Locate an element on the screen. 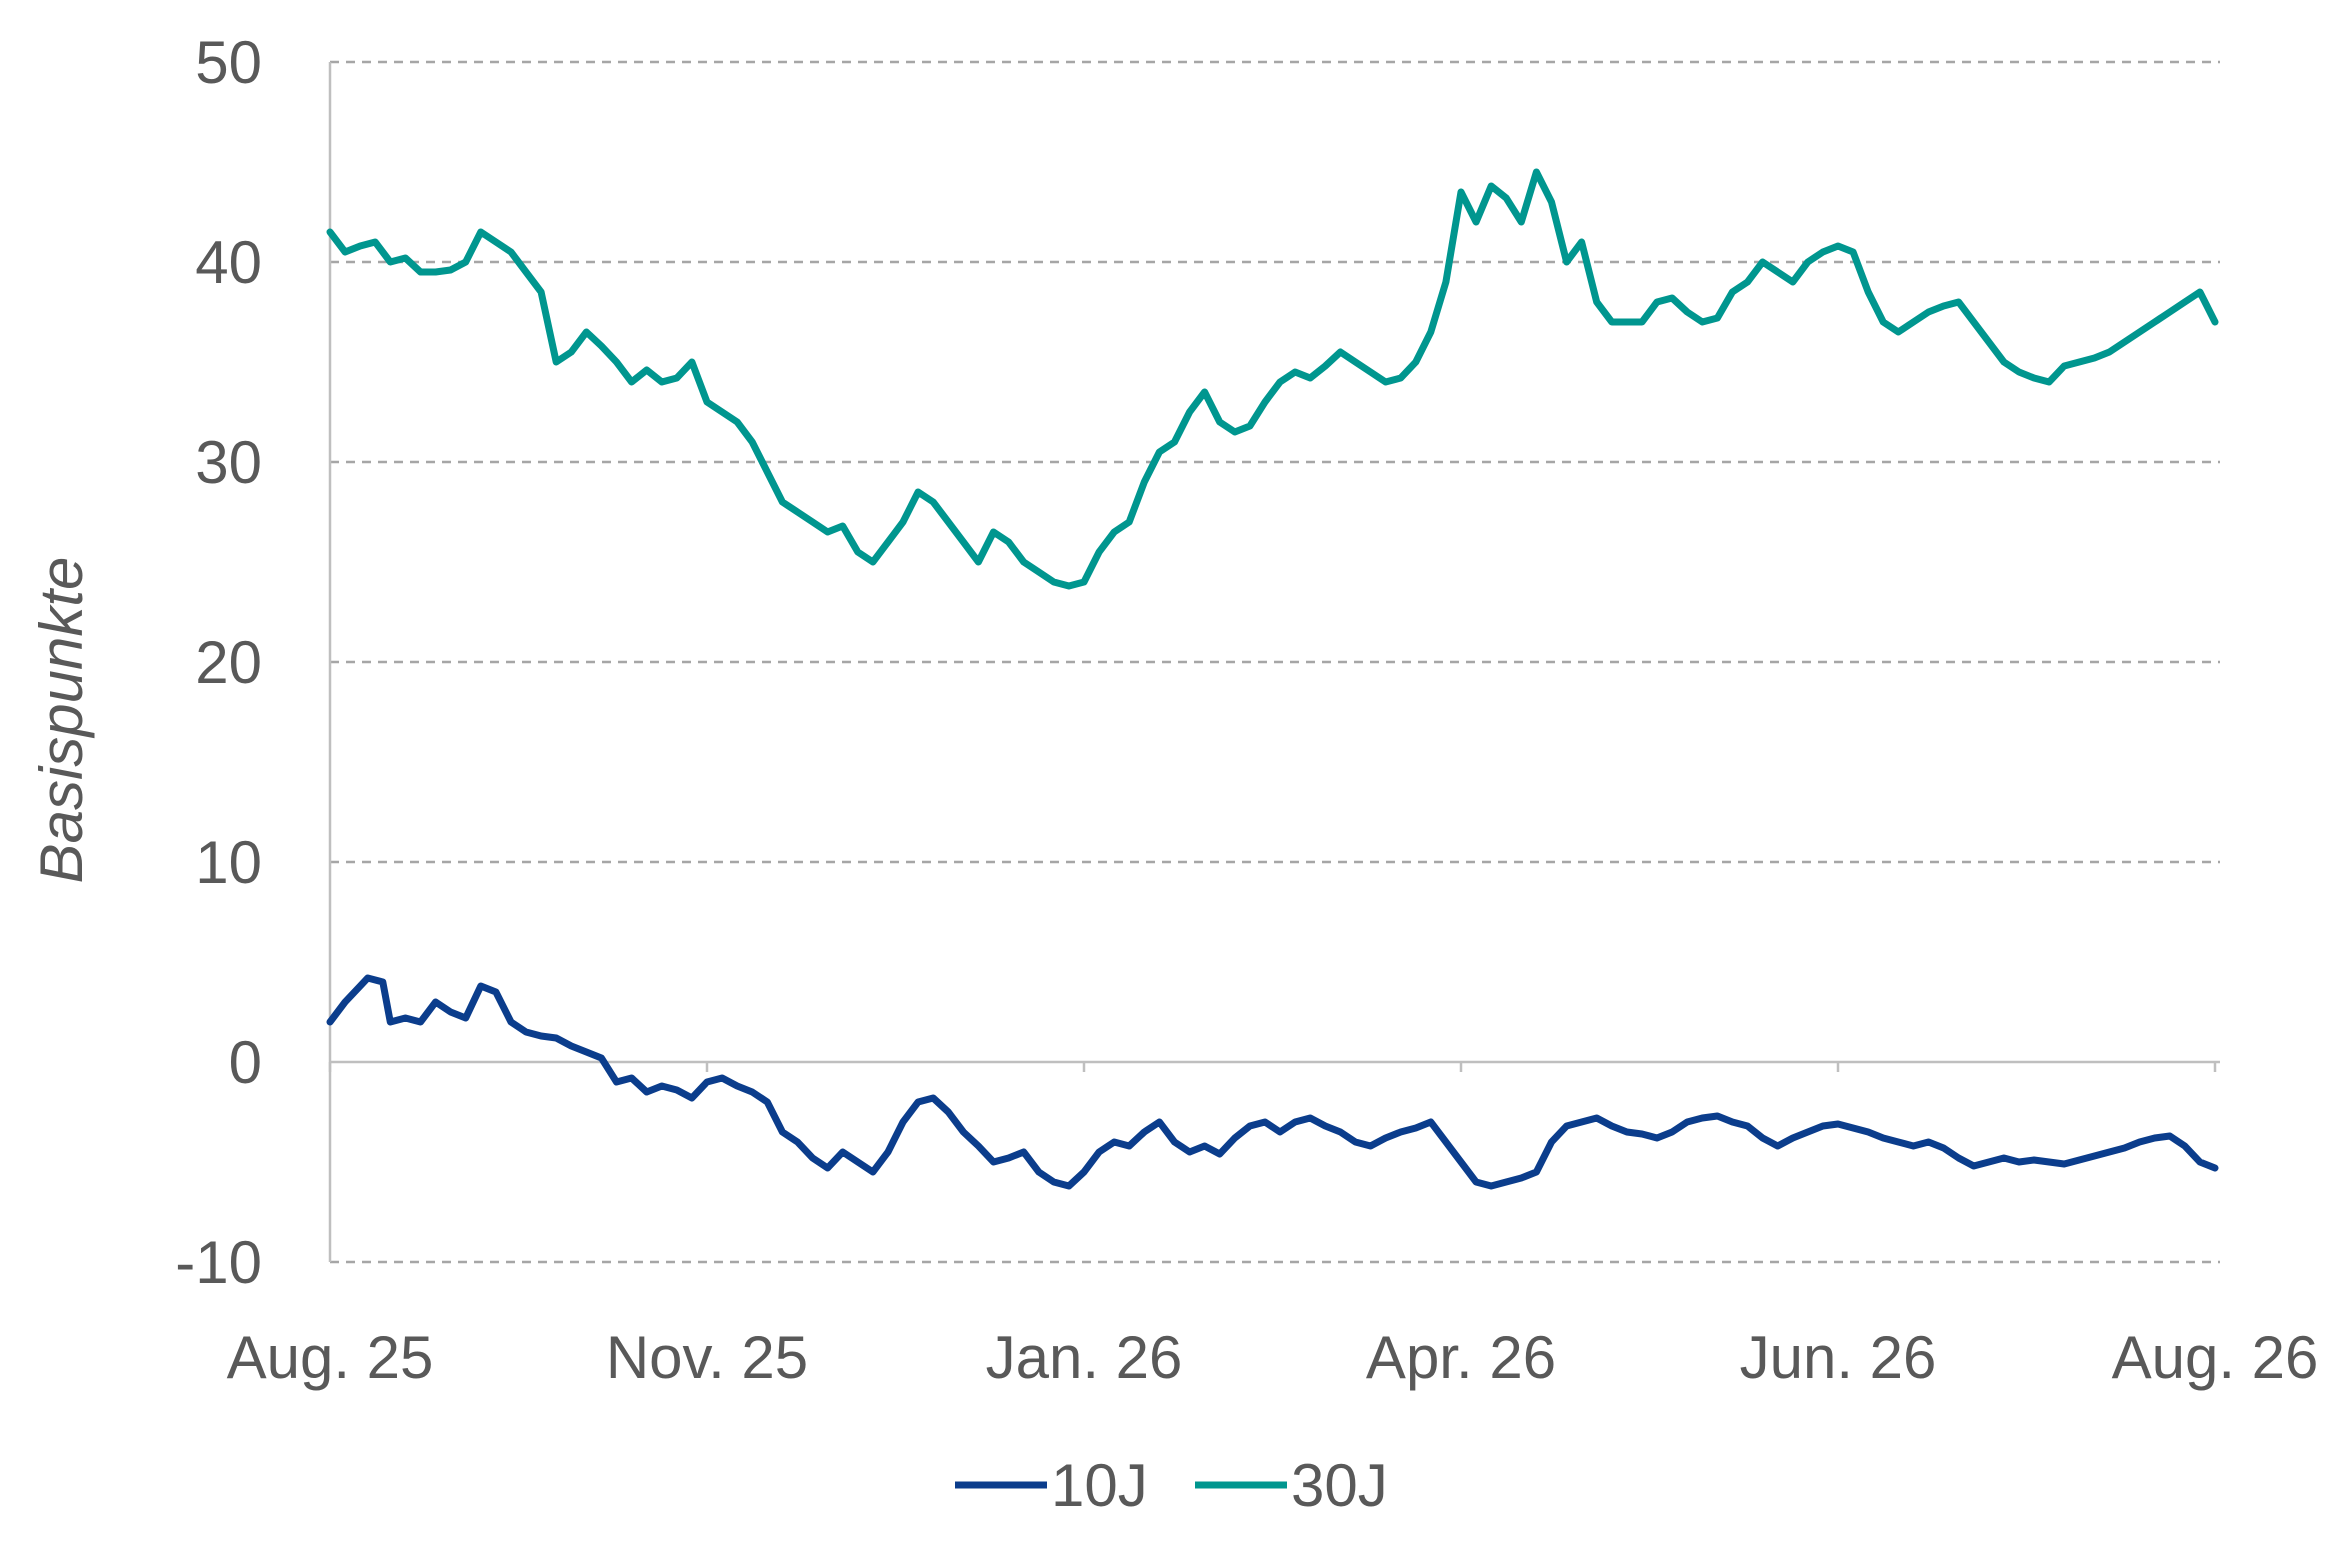  y-axis-label: Basispunkte is located at coordinates (61, 720).